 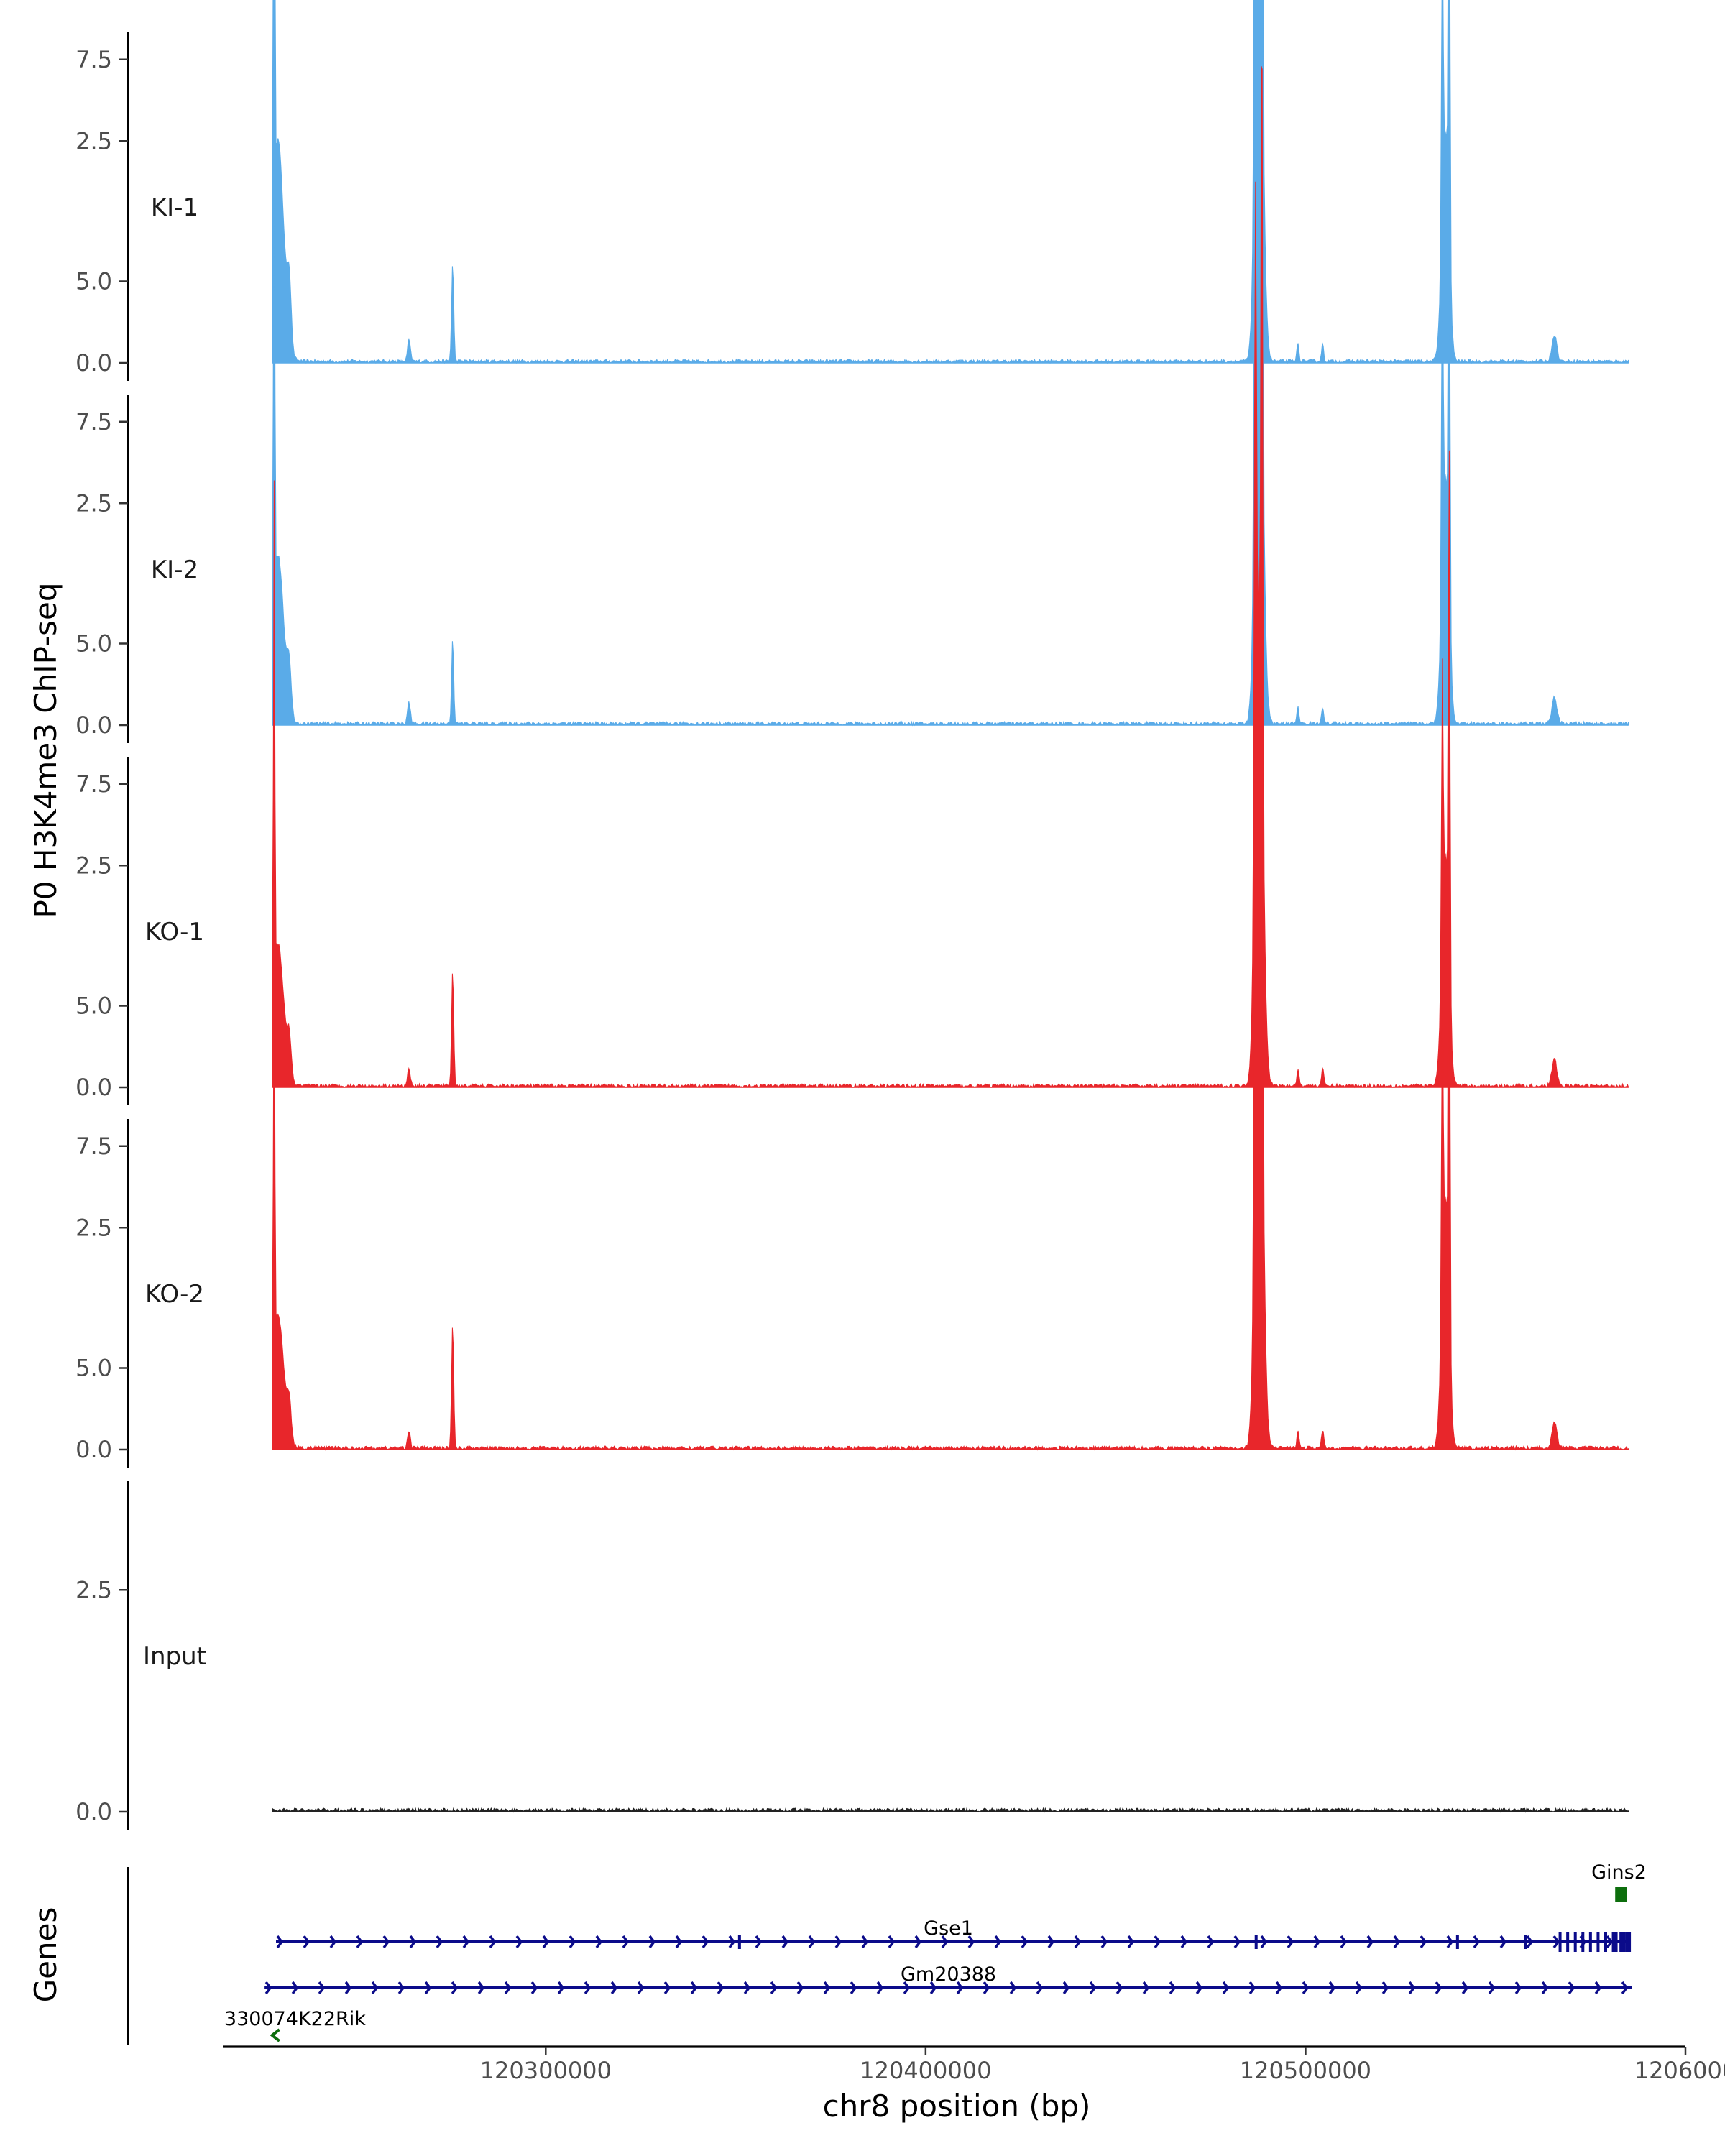 I want to click on track-label: KI-2, so click(x=174, y=570).